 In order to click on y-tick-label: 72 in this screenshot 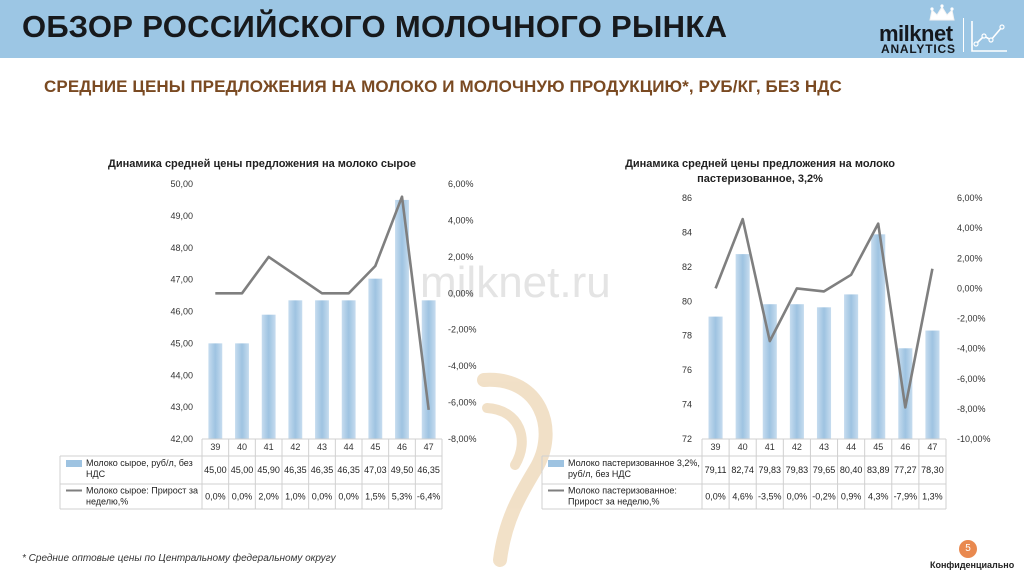, I will do `click(687, 439)`.